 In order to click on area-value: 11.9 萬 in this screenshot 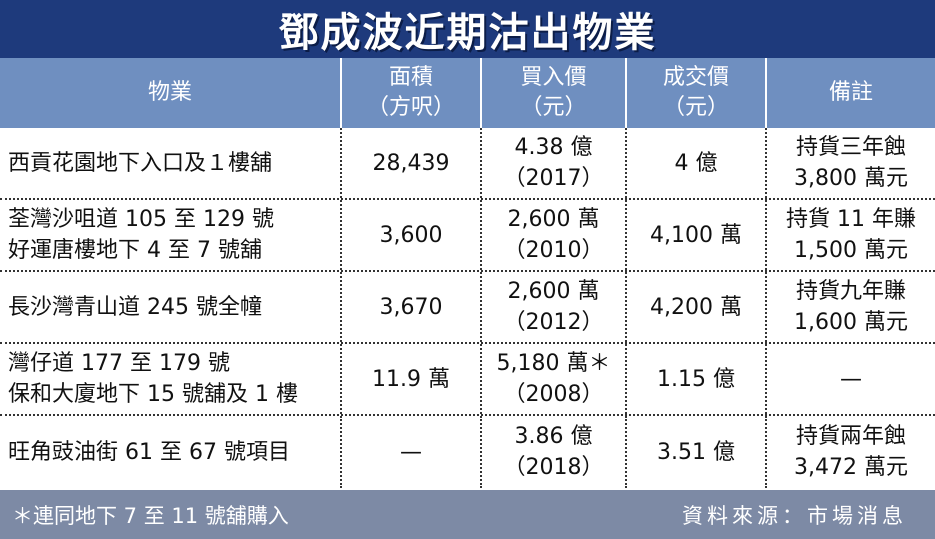, I will do `click(411, 379)`.